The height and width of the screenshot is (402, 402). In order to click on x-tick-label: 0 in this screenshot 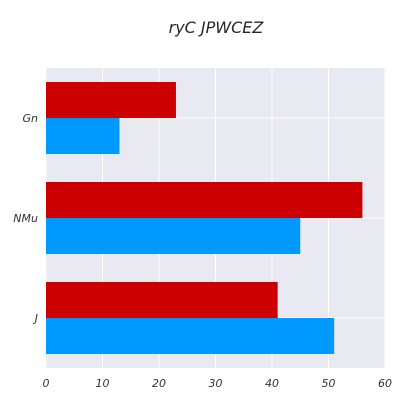, I will do `click(46, 383)`.